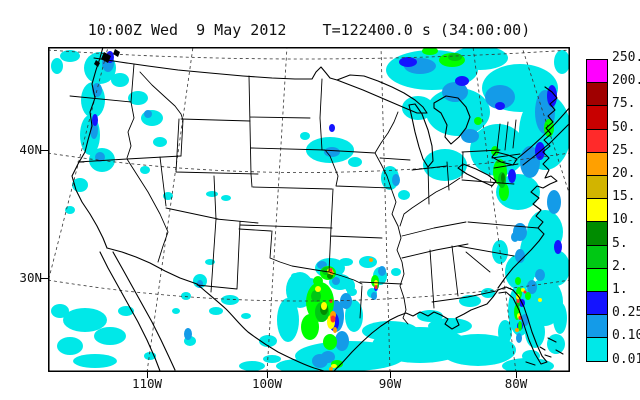 Image resolution: width=640 pixels, height=400 pixels. Describe the element at coordinates (624, 127) in the screenshot. I see `colorbar-value-label: 50.` at that location.